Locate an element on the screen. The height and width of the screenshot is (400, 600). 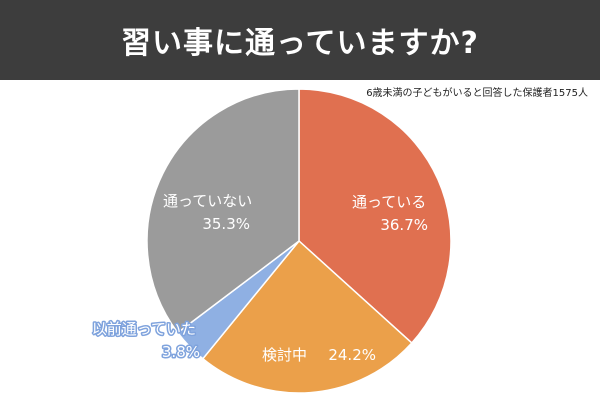
slice-value-kayotteiru: 36.7% is located at coordinates (404, 225).